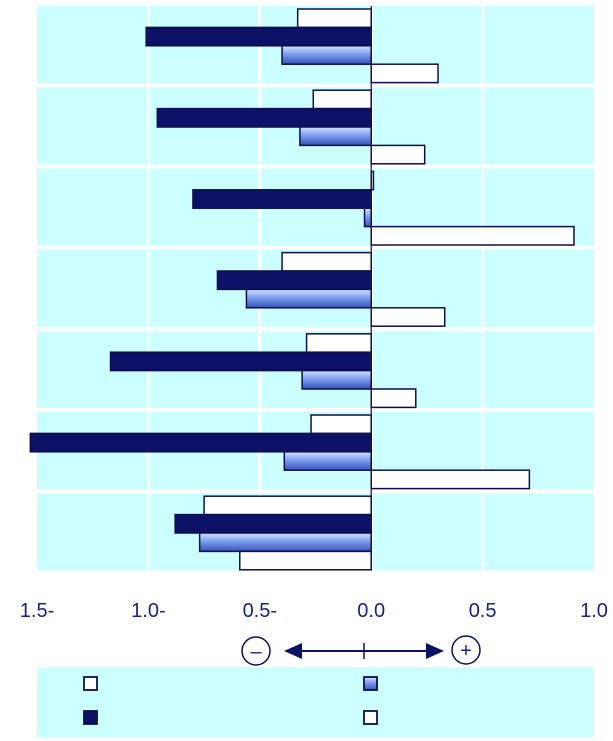 This screenshot has width=613, height=741. I want to click on negative-sign: –, so click(256, 652).